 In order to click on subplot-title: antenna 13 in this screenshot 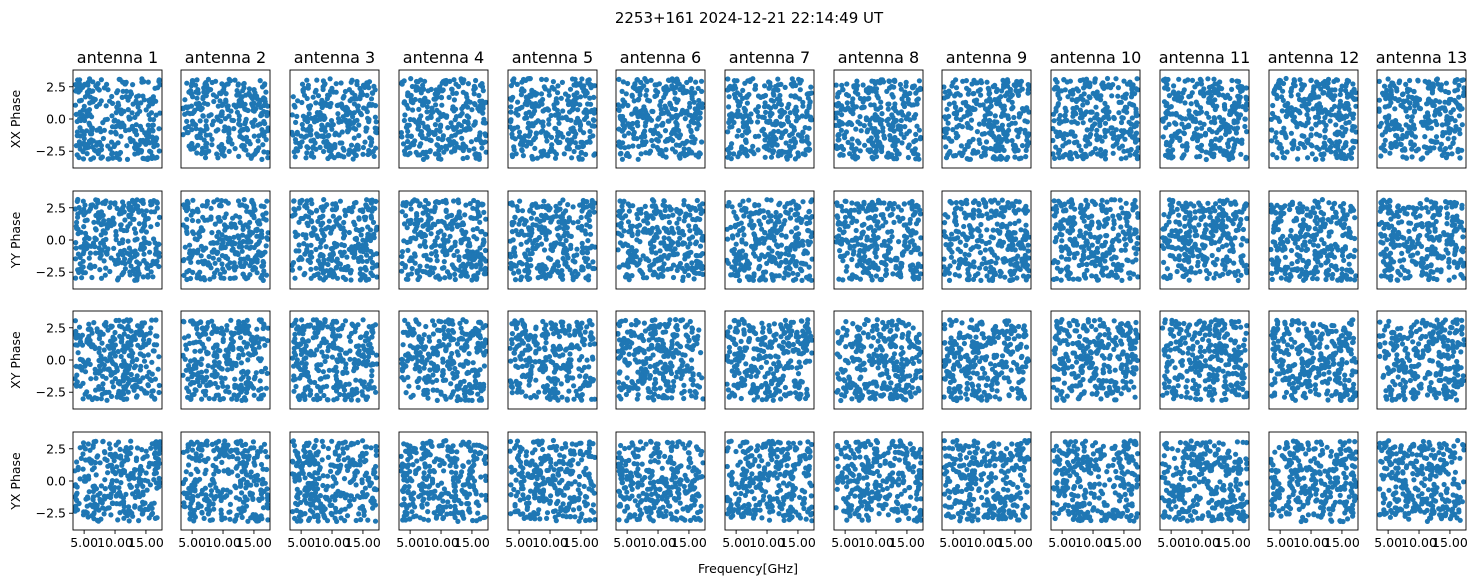, I will do `click(1422, 57)`.